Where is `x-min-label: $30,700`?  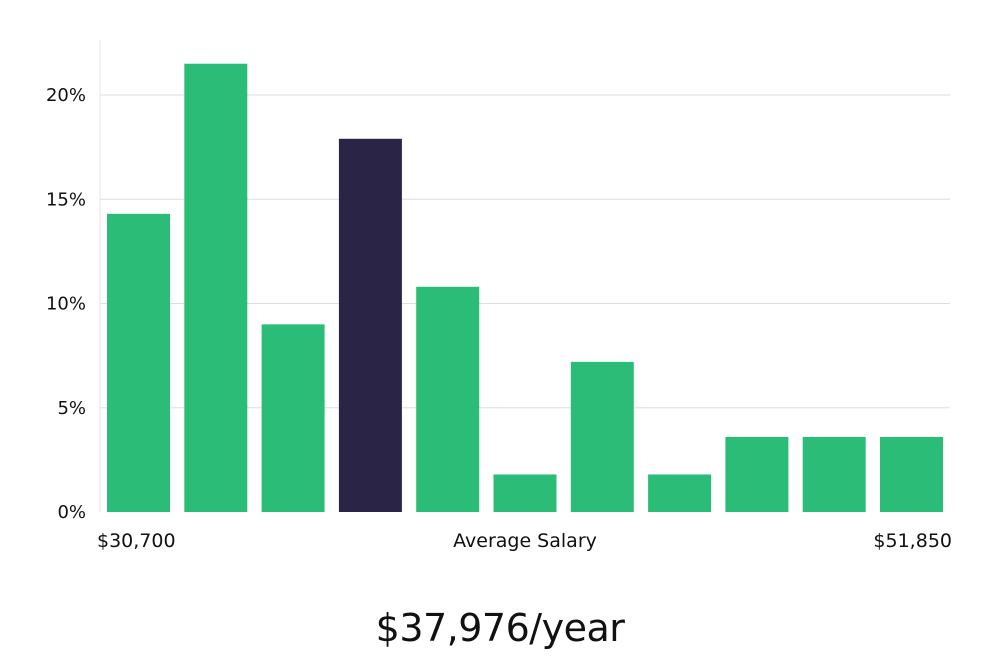 x-min-label: $30,700 is located at coordinates (136, 541).